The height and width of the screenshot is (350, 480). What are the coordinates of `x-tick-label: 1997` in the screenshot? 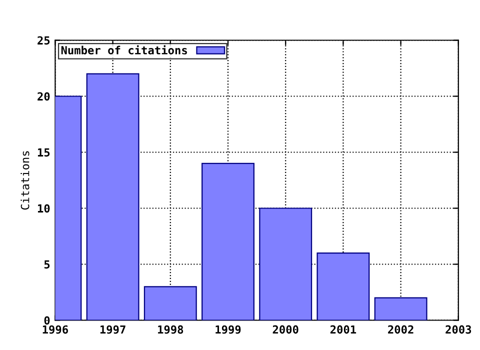 It's located at (113, 329).